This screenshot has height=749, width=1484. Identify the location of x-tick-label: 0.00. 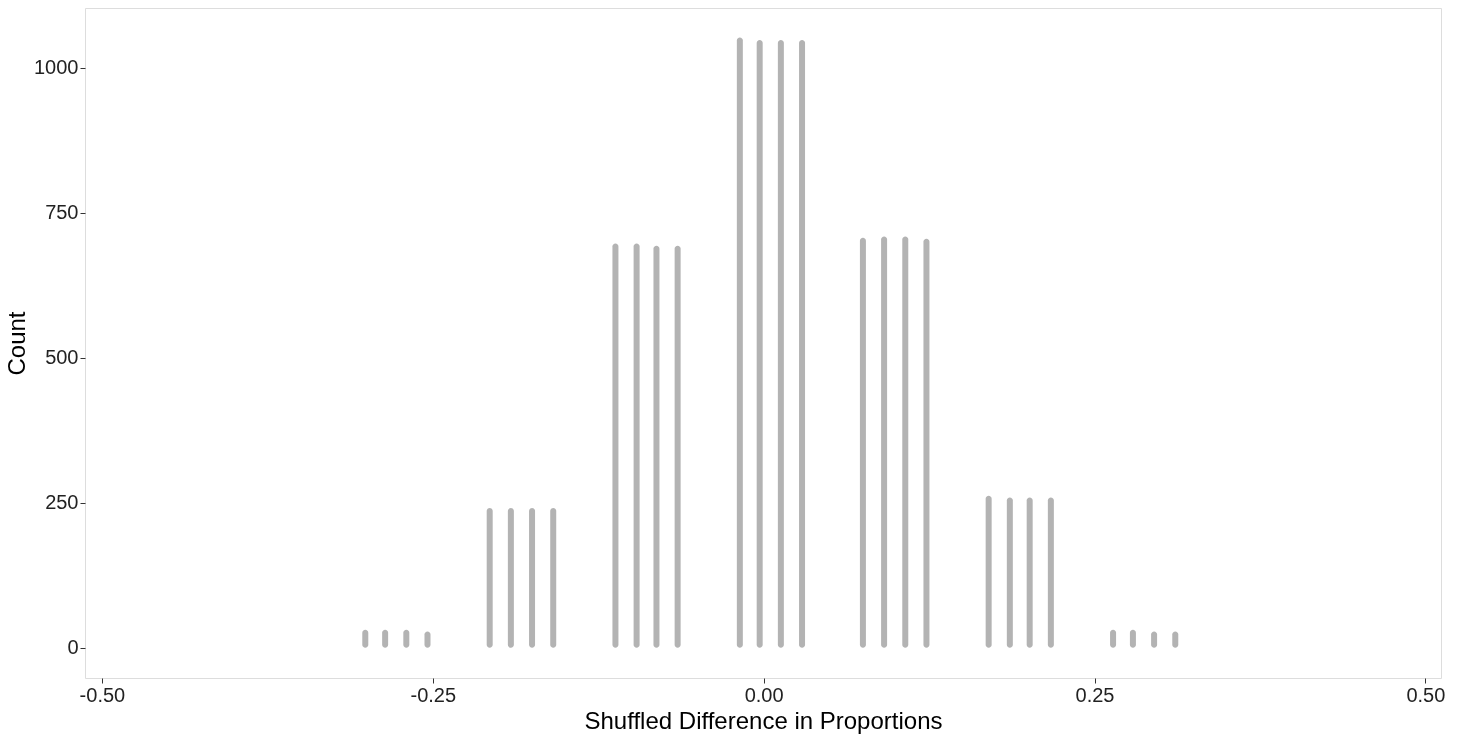
(764, 694).